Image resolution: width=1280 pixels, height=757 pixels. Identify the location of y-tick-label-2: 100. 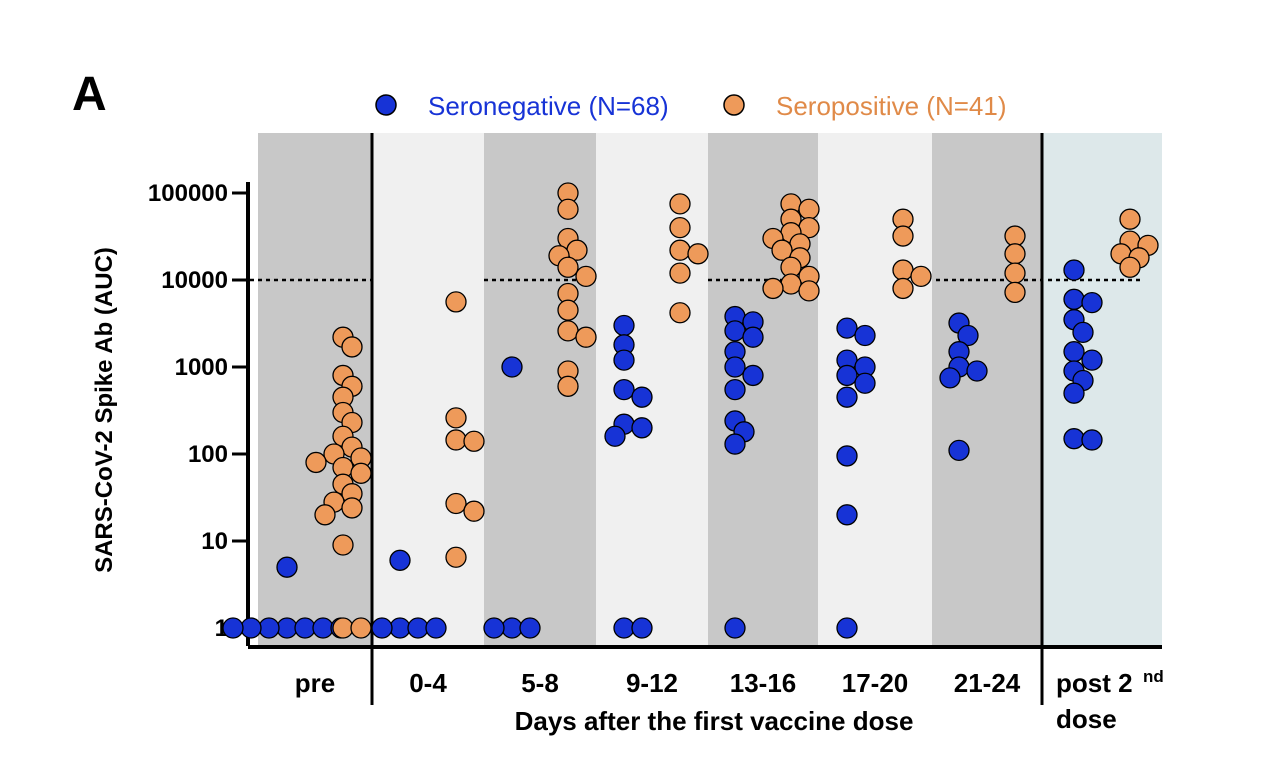
(208, 454).